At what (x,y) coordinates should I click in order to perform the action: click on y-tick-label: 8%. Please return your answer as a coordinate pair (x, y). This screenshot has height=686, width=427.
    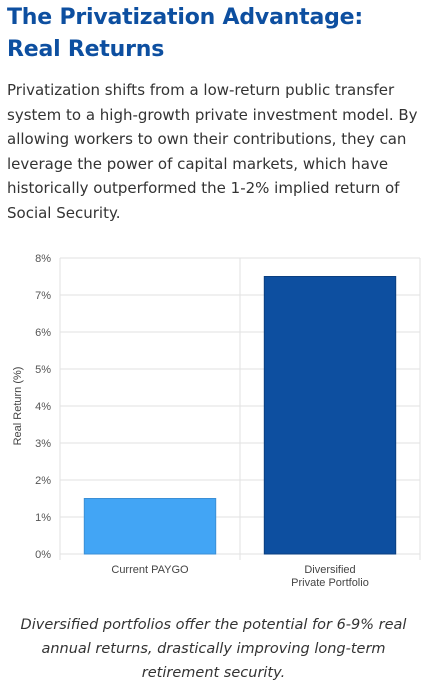
    Looking at the image, I should click on (43, 259).